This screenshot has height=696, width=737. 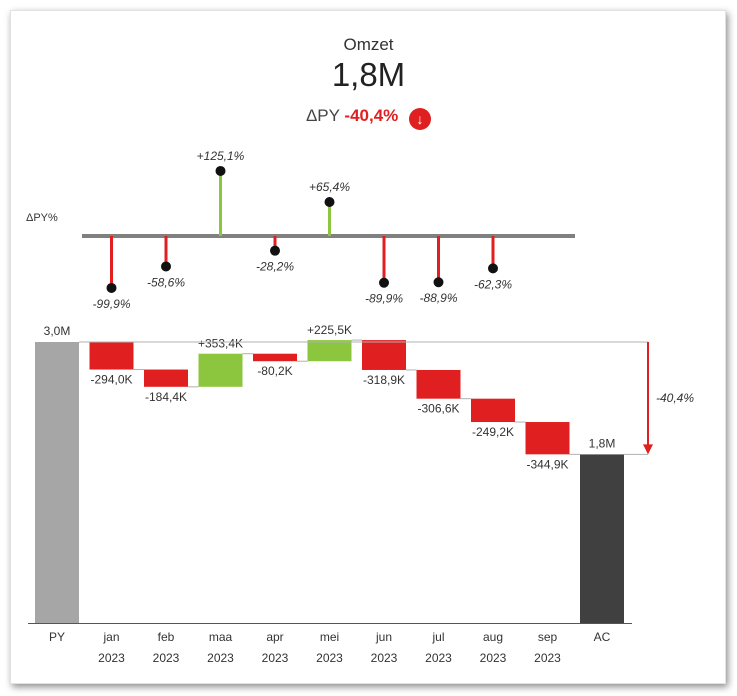 I want to click on x-tick-label: jul, so click(x=437, y=637).